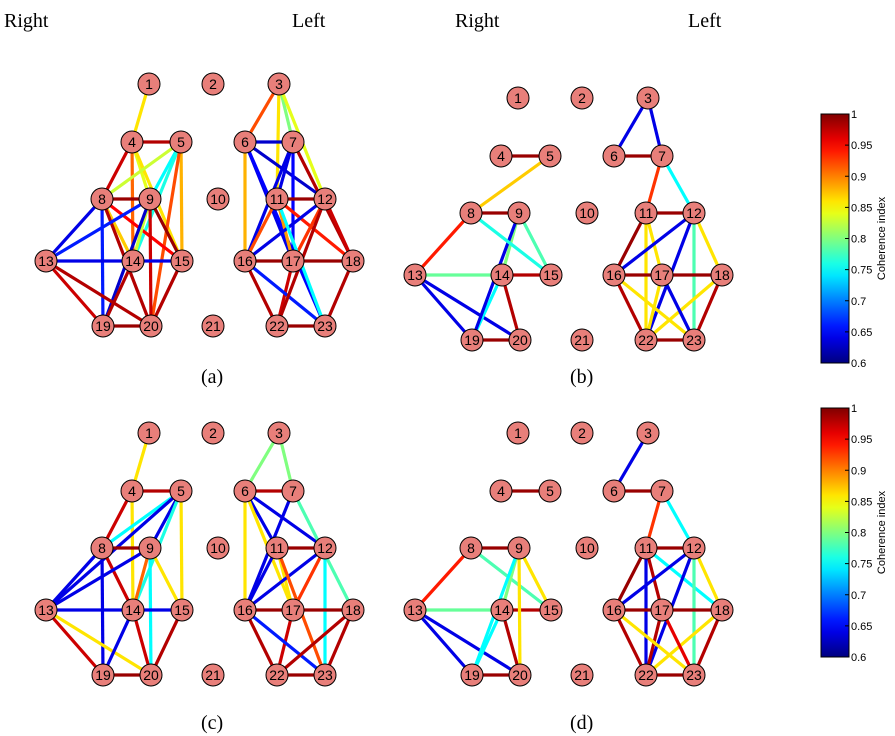 Image resolution: width=895 pixels, height=736 pixels. I want to click on colorbar-tick-label: 0.95, so click(861, 146).